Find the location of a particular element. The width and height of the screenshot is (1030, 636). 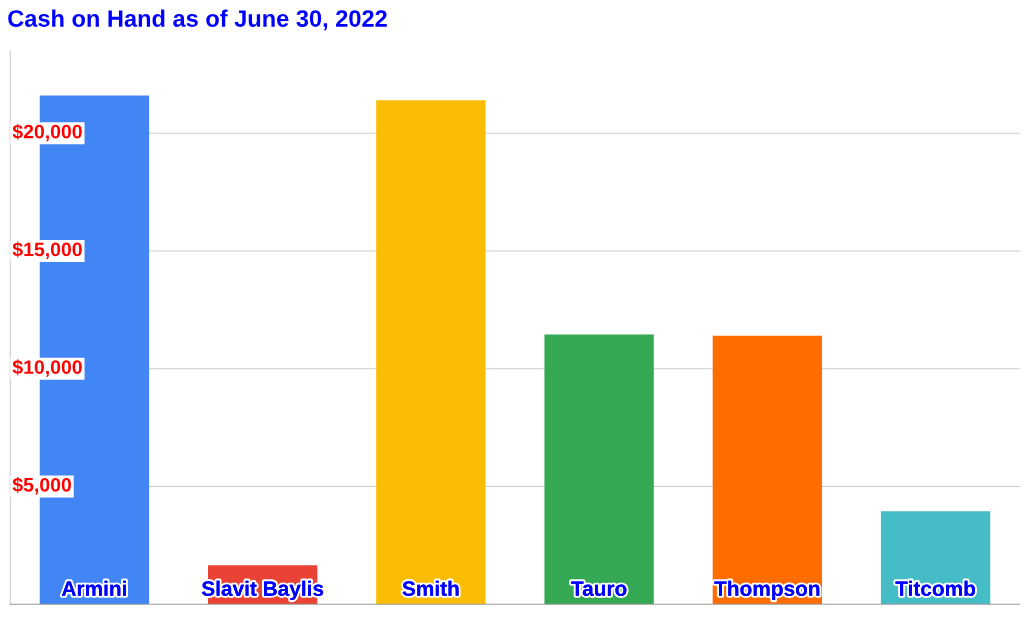

x-tick-label: Tauro is located at coordinates (599, 588).